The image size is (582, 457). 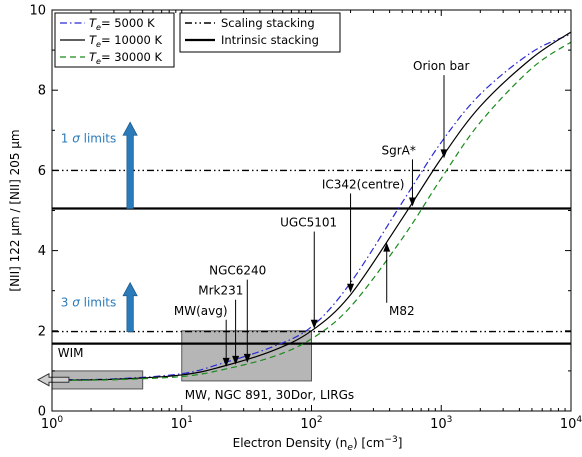 What do you see at coordinates (402, 311) in the screenshot?
I see `annotation-label: M82` at bounding box center [402, 311].